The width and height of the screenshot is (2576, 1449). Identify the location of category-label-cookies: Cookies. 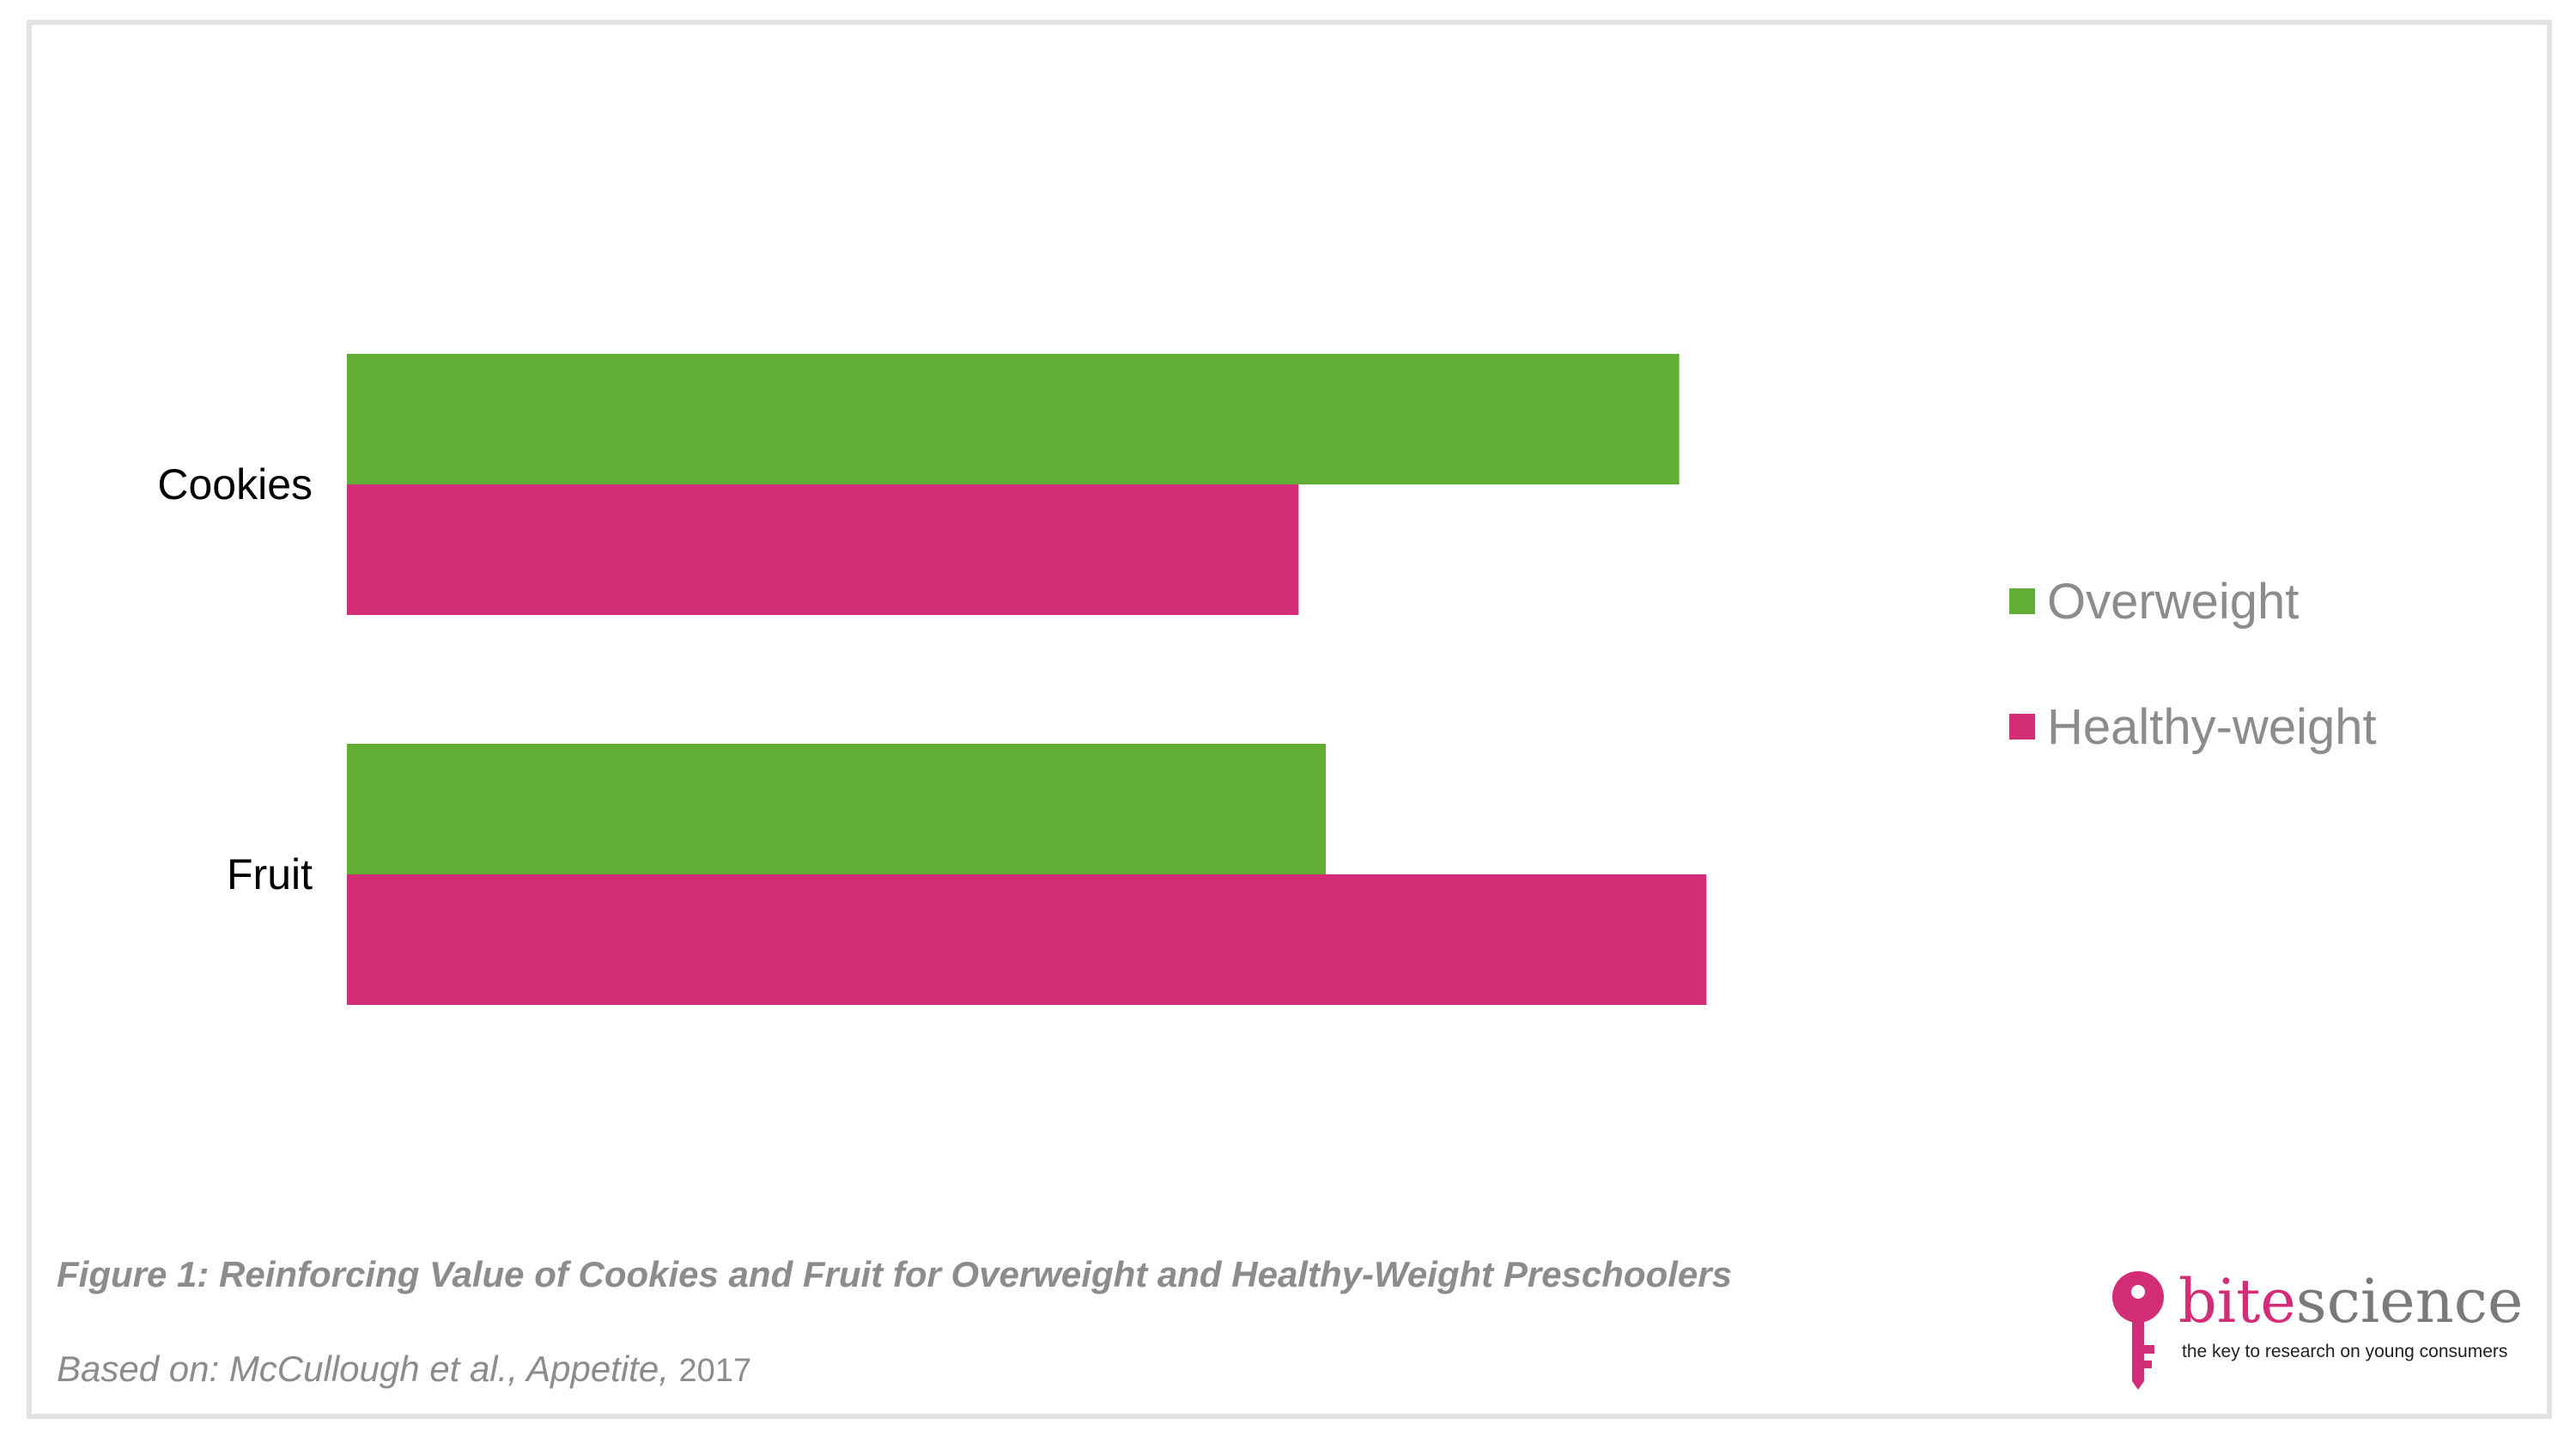
(235, 484).